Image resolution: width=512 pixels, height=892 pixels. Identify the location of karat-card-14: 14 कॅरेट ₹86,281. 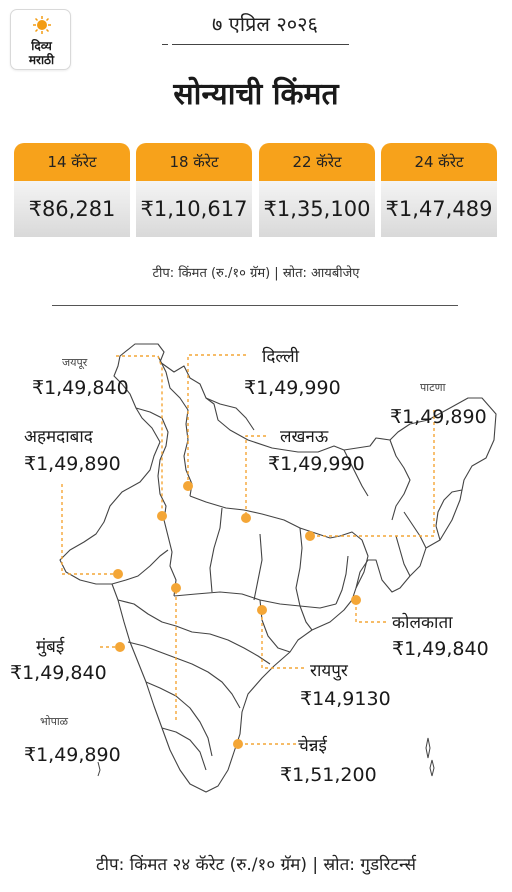
(72, 190).